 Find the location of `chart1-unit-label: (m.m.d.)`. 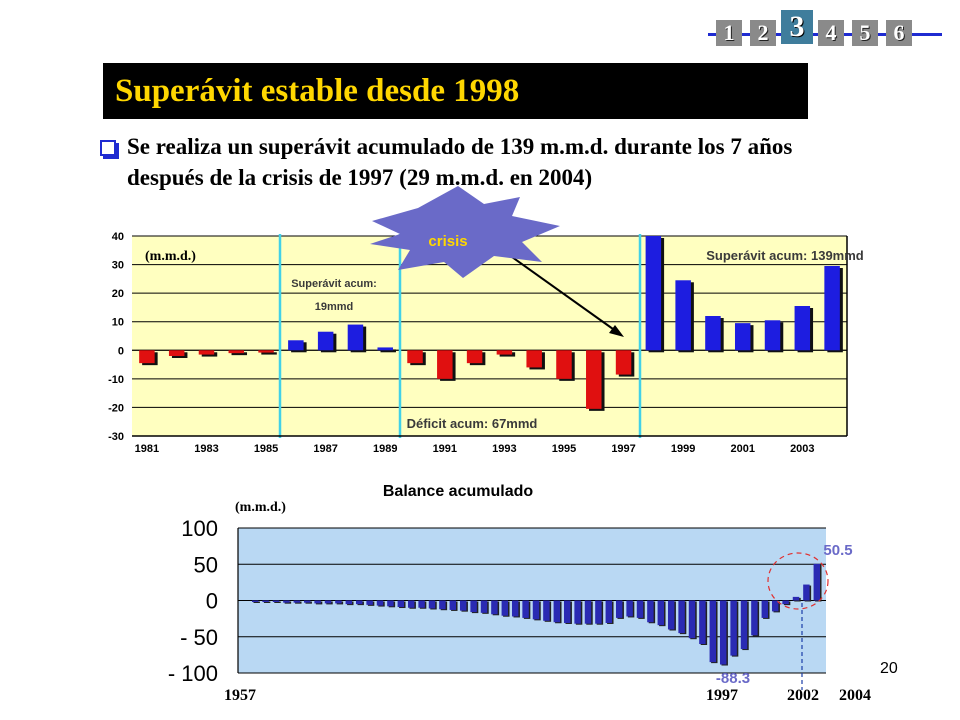

chart1-unit-label: (m.m.d.) is located at coordinates (170, 256).